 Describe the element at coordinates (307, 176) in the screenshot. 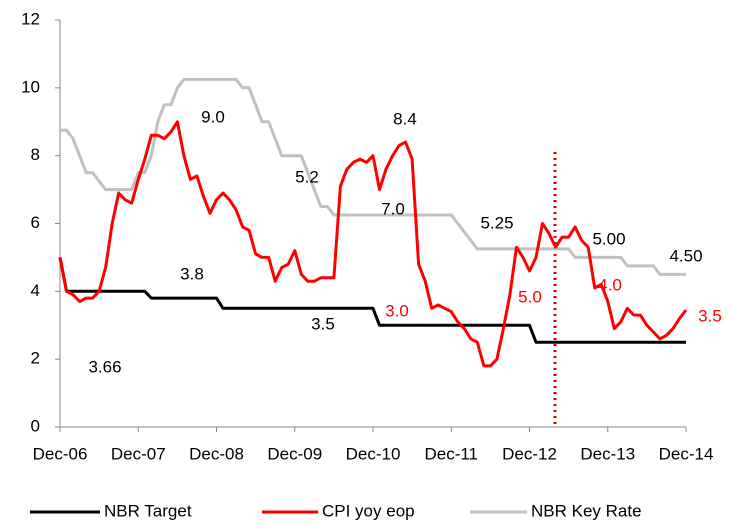

I see `annotation: 5.2` at that location.